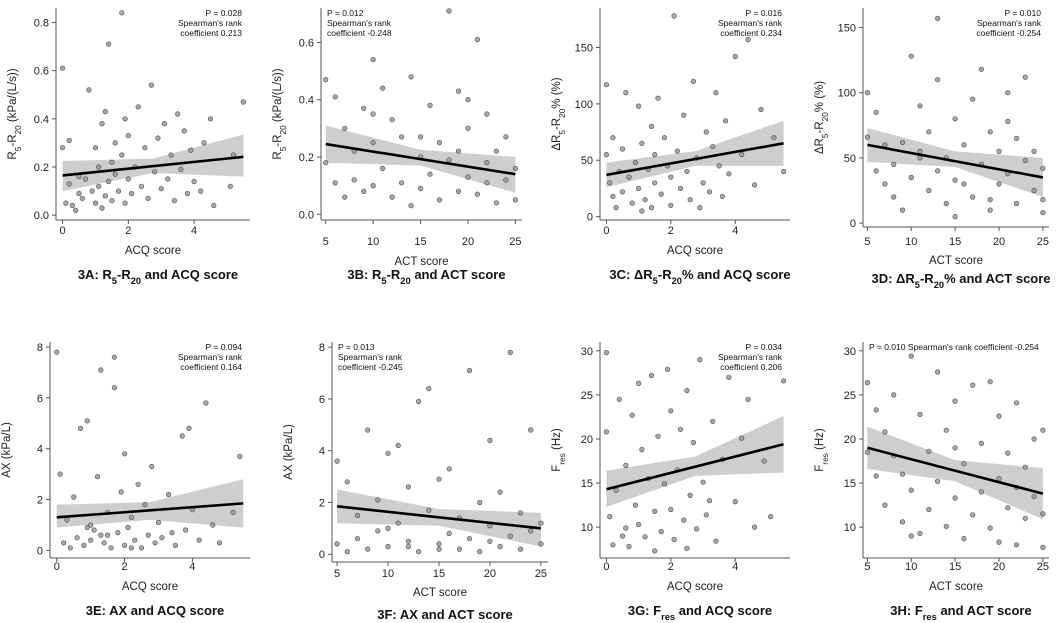 This screenshot has width=1056, height=623. What do you see at coordinates (956, 261) in the screenshot?
I see `x-axis-label: ACT score` at bounding box center [956, 261].